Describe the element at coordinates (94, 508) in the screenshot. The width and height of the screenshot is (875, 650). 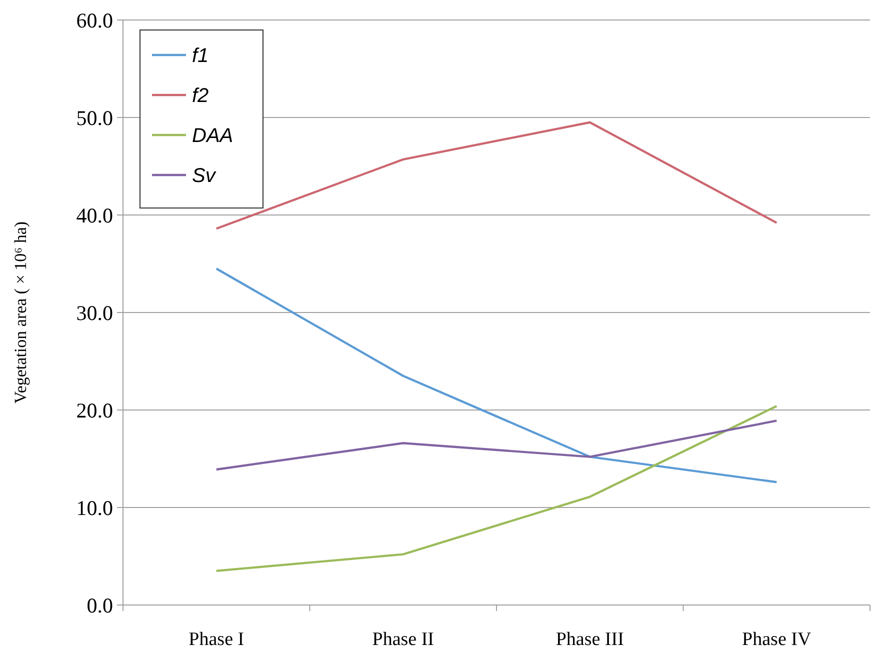
I see `y-tick-label: 10.0` at that location.